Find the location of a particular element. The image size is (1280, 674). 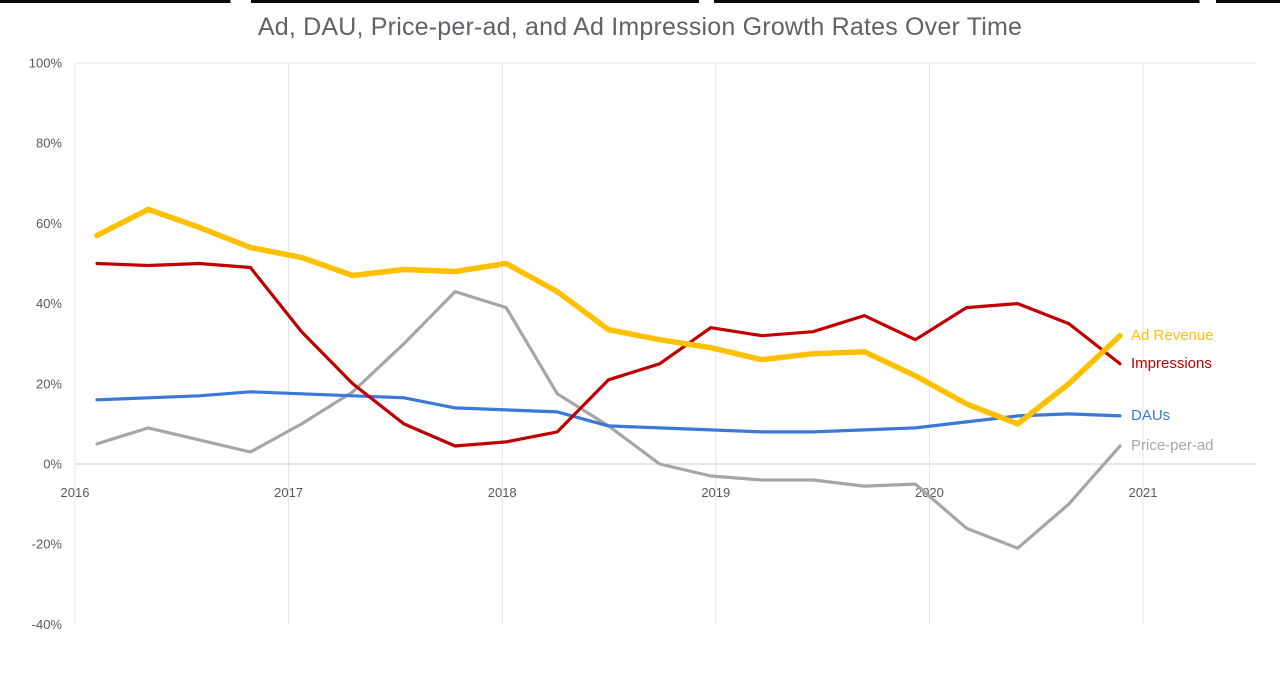

y-tick-label: 0% is located at coordinates (52, 464).